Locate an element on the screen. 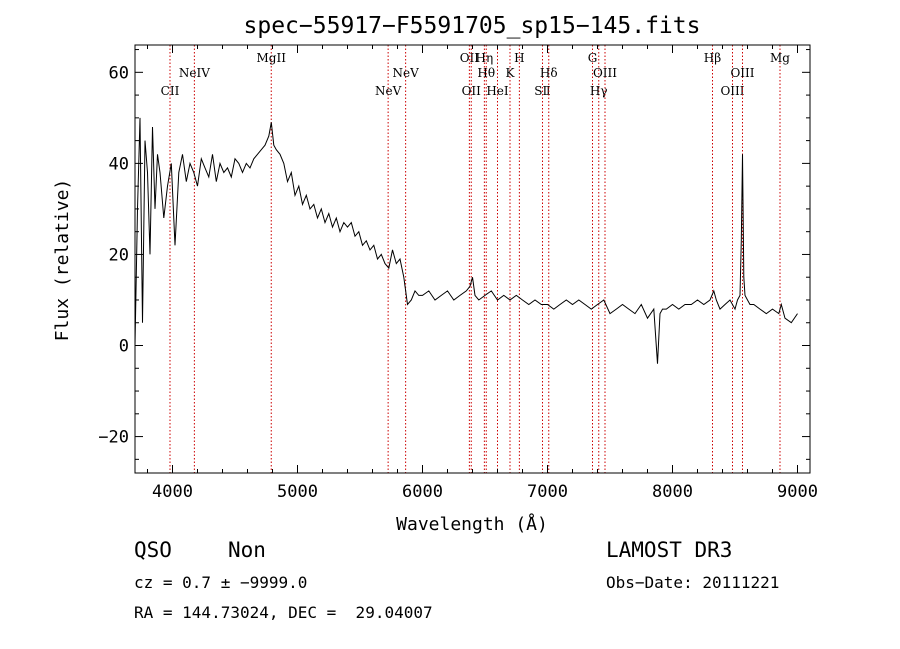 The width and height of the screenshot is (900, 649). spectral-line-label: NeIV is located at coordinates (194, 73).